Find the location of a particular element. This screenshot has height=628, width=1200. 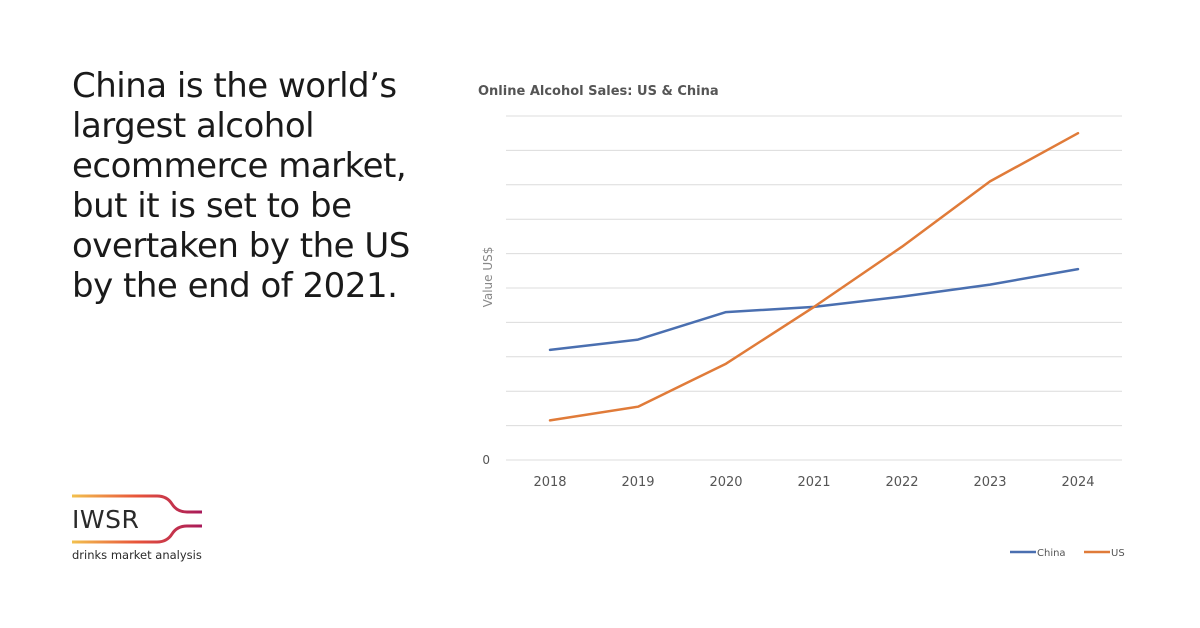

logo-lines-icon is located at coordinates (137, 519).